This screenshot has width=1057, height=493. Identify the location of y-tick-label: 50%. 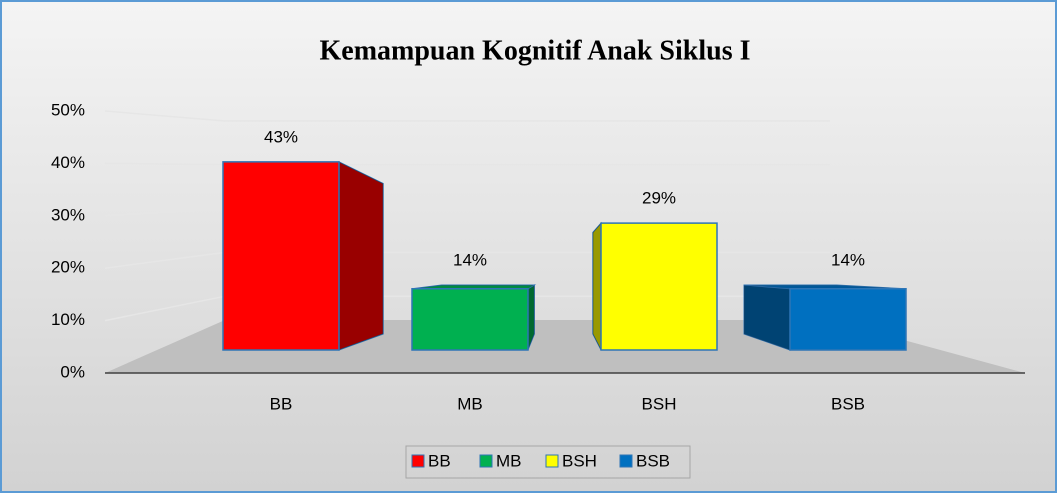
(68, 109).